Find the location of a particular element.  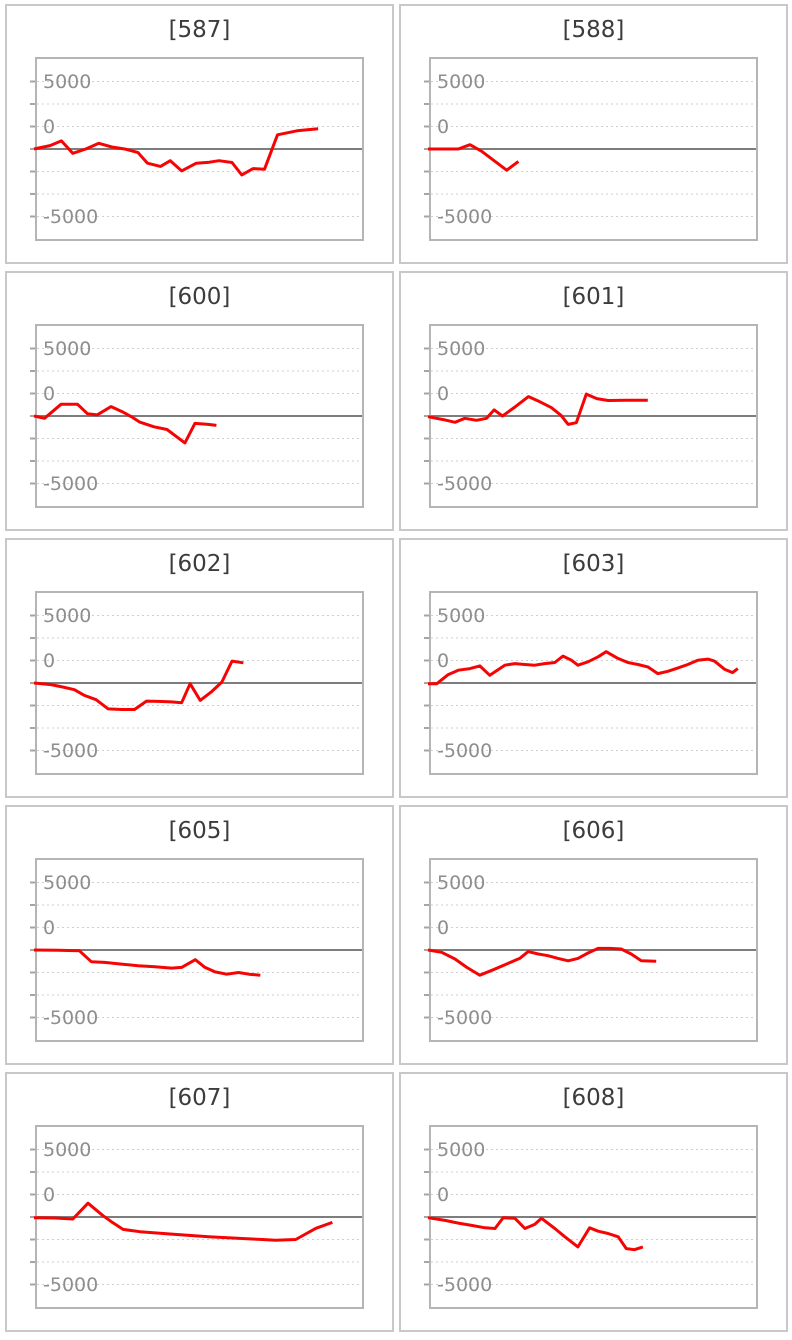

chart-title: [601] is located at coordinates (593, 297).